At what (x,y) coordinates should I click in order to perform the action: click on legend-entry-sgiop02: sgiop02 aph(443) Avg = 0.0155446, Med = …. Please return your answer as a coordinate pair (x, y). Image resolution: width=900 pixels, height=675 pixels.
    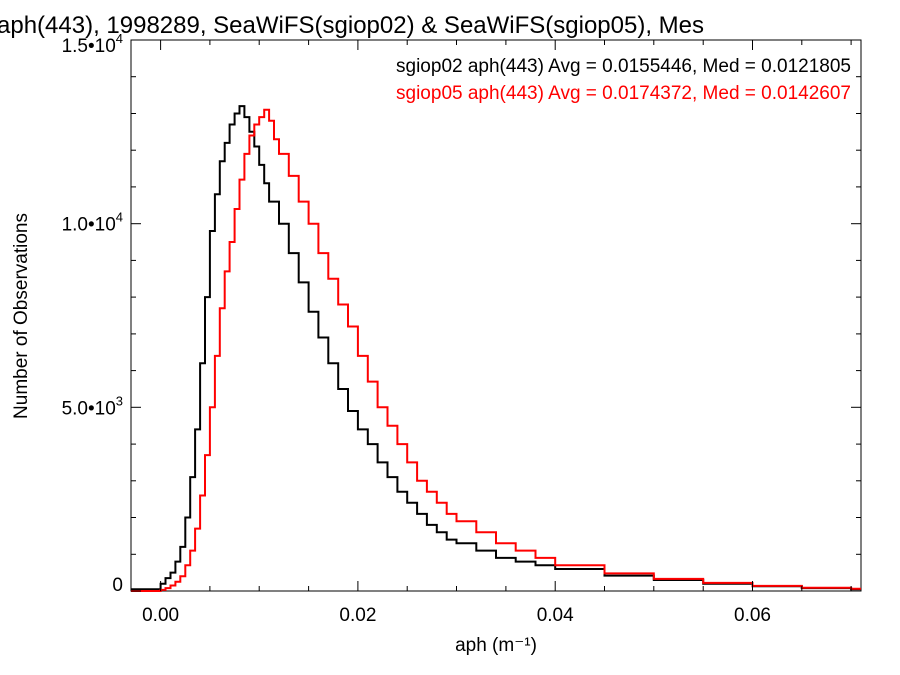
    Looking at the image, I should click on (623, 66).